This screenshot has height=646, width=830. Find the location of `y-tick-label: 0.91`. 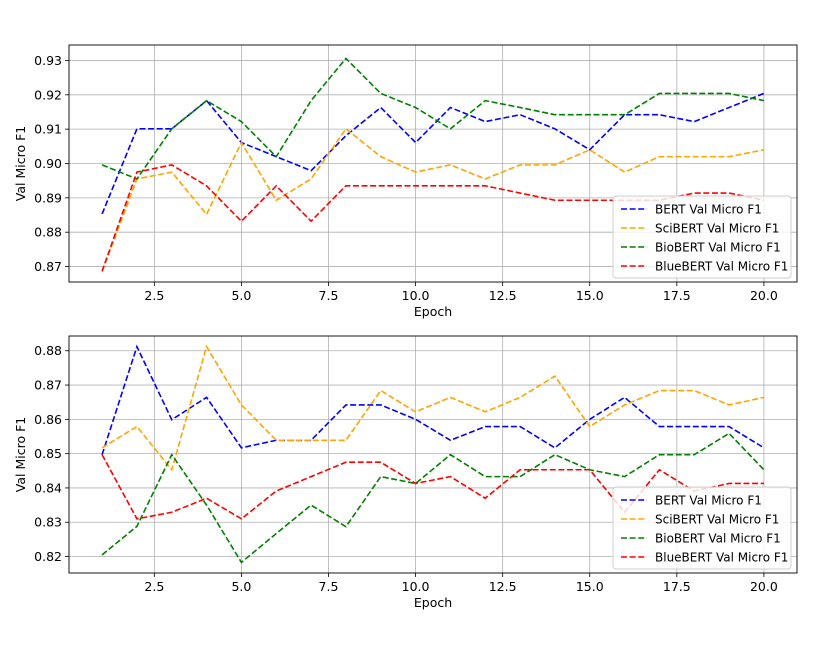

y-tick-label: 0.91 is located at coordinates (48, 129).